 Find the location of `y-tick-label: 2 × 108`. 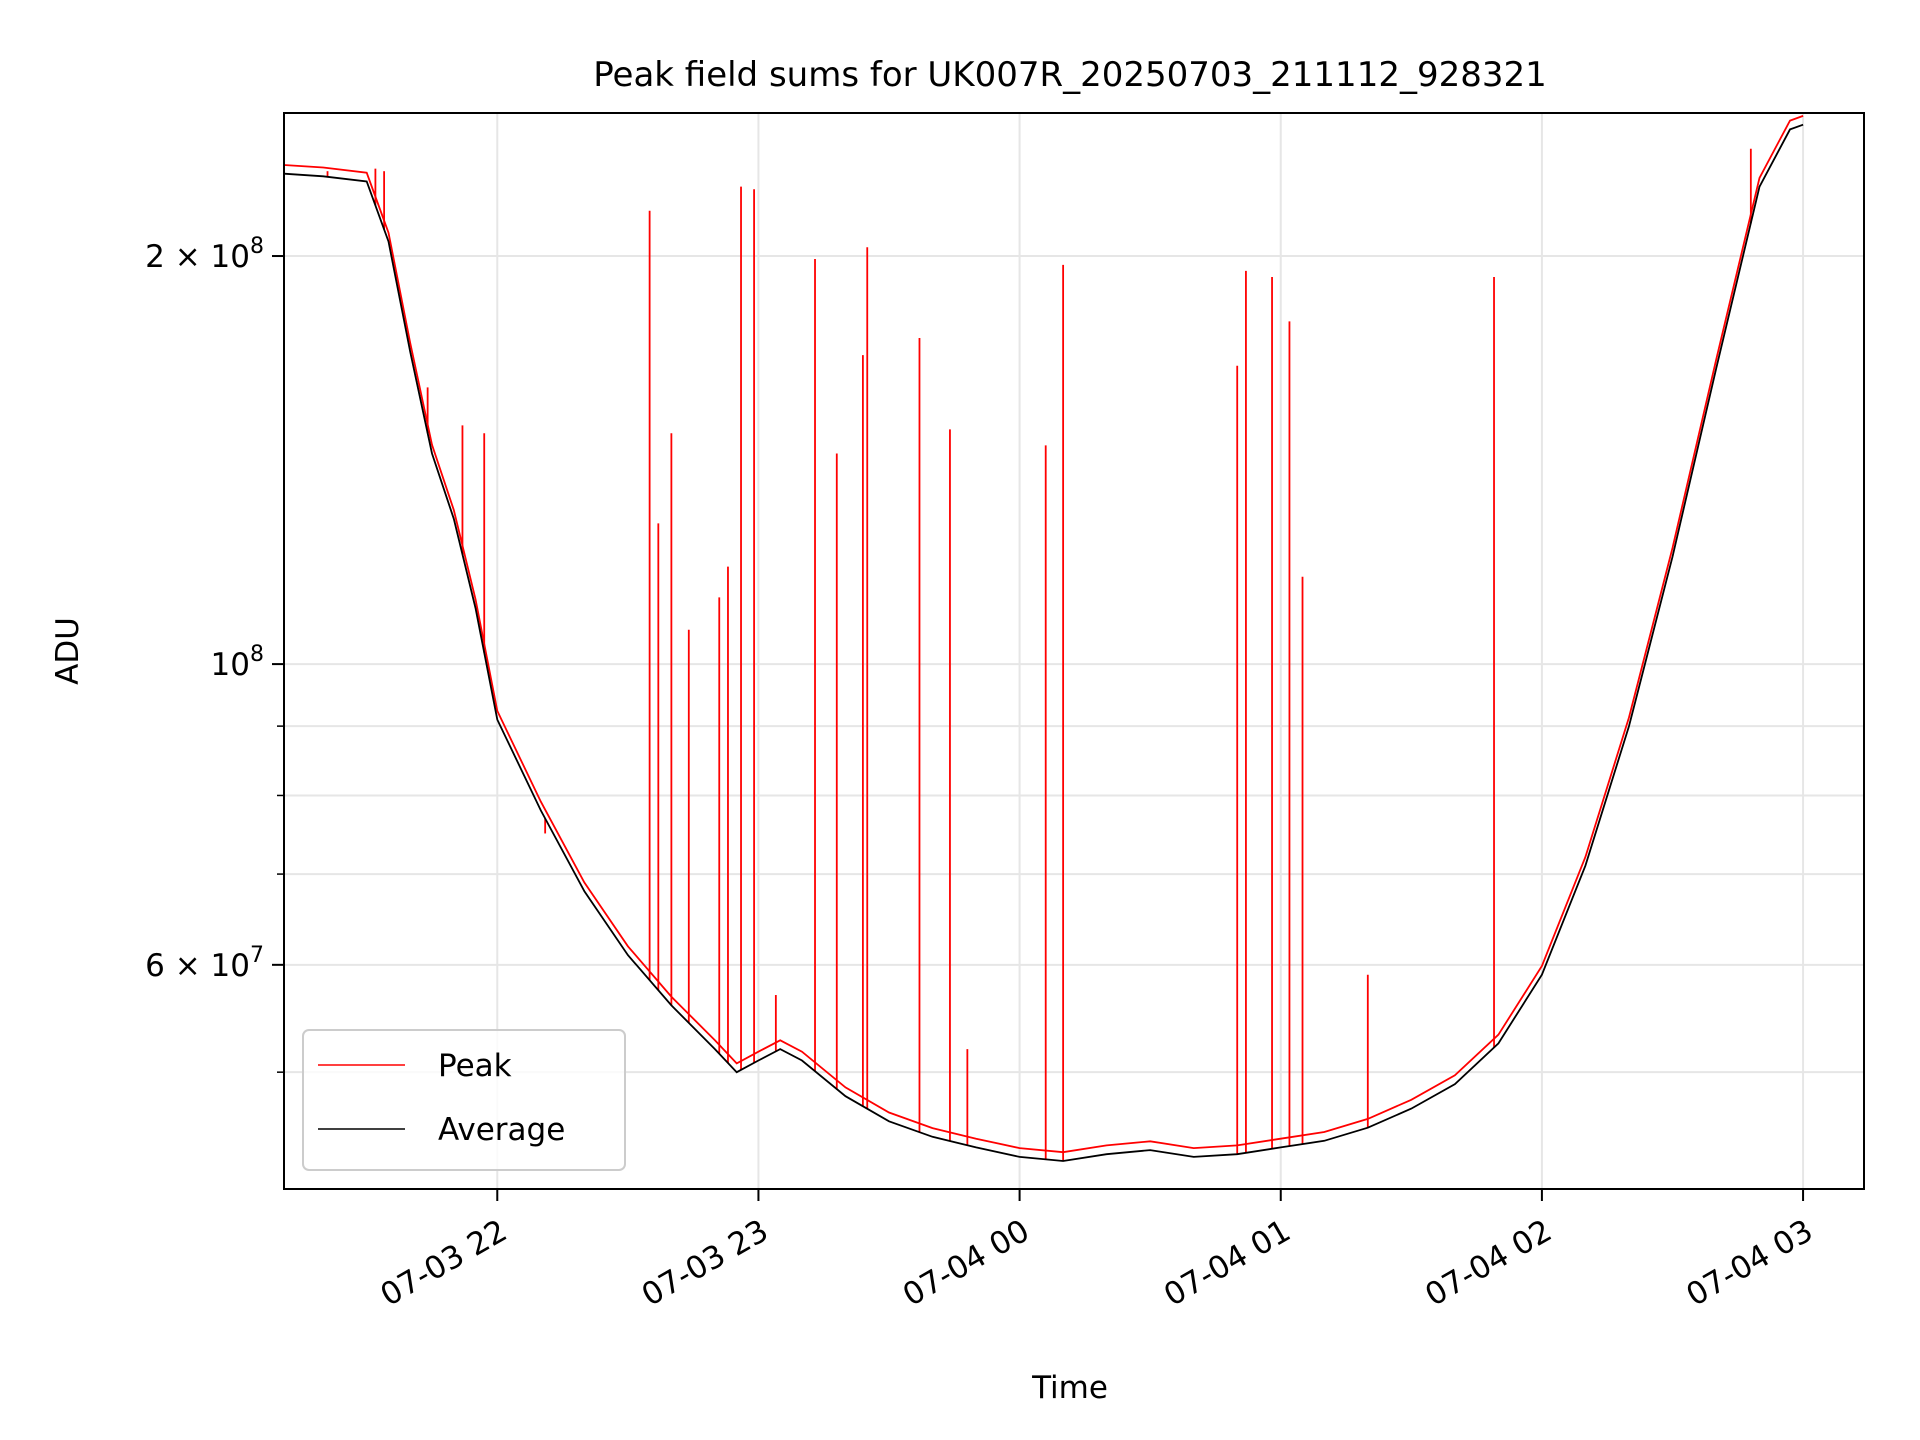

y-tick-label: 2 × 108 is located at coordinates (204, 254).